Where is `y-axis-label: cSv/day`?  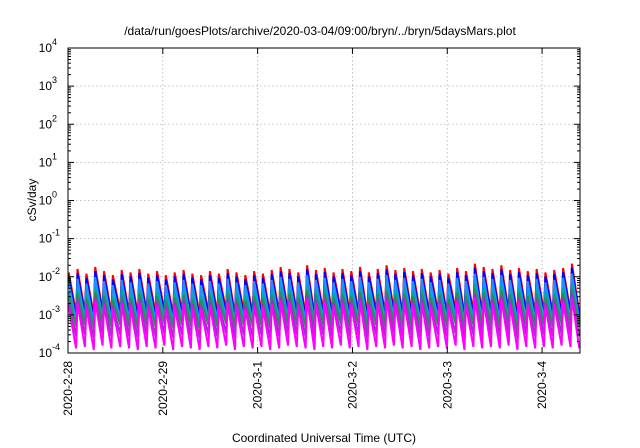
y-axis-label: cSv/day is located at coordinates (32, 200).